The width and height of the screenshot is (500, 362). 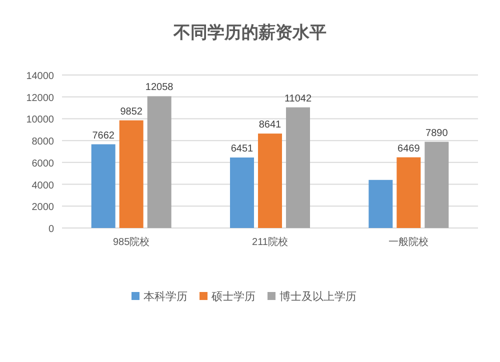 What do you see at coordinates (131, 112) in the screenshot?
I see `data-label: 9852` at bounding box center [131, 112].